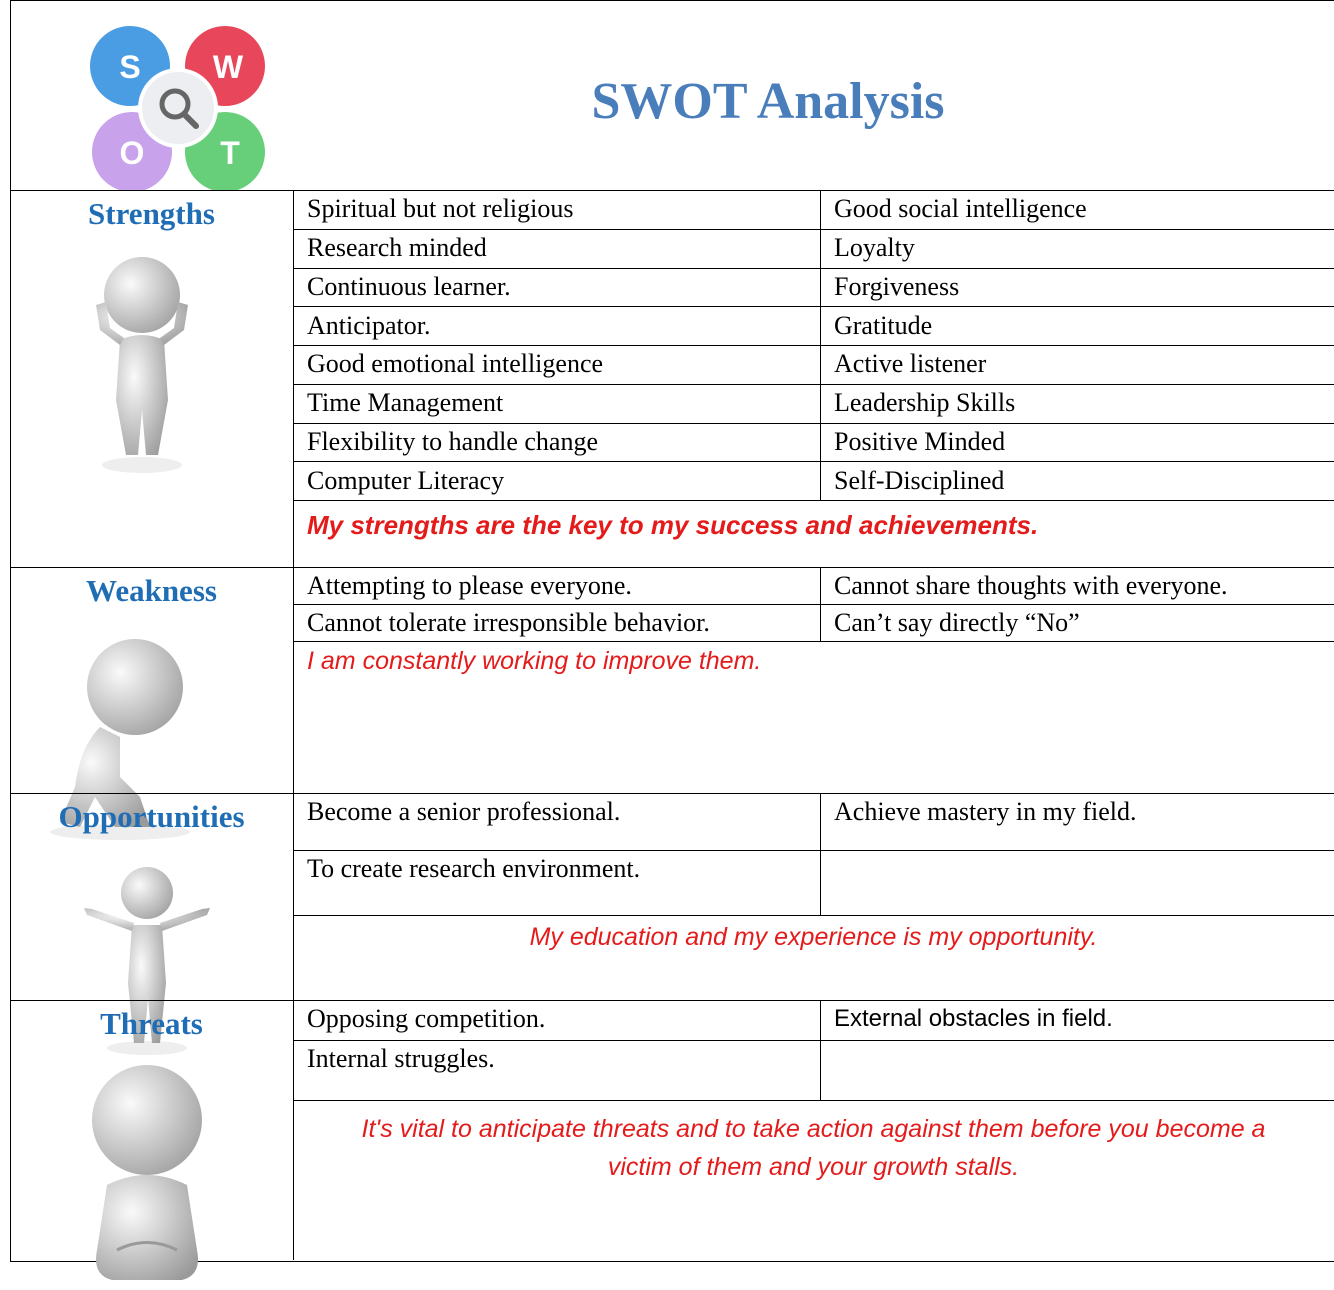  What do you see at coordinates (960, 209) in the screenshot?
I see `table-cell: Good social intelligence` at bounding box center [960, 209].